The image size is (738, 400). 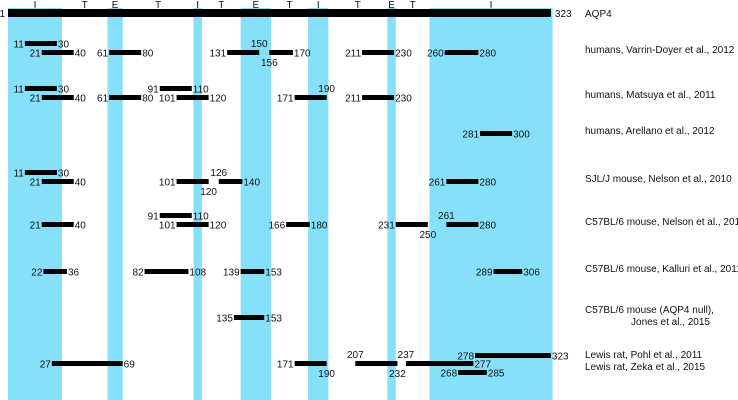 I want to click on study-label: Jones et al., 2015, so click(x=670, y=322).